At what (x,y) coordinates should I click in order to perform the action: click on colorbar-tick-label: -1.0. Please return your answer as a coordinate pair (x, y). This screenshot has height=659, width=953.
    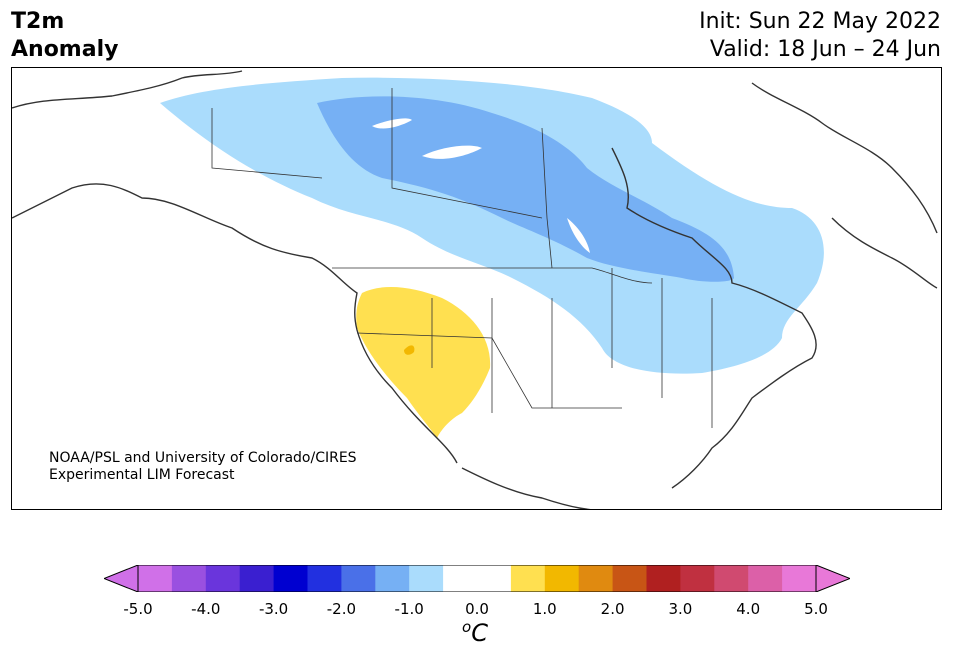
    Looking at the image, I should click on (409, 609).